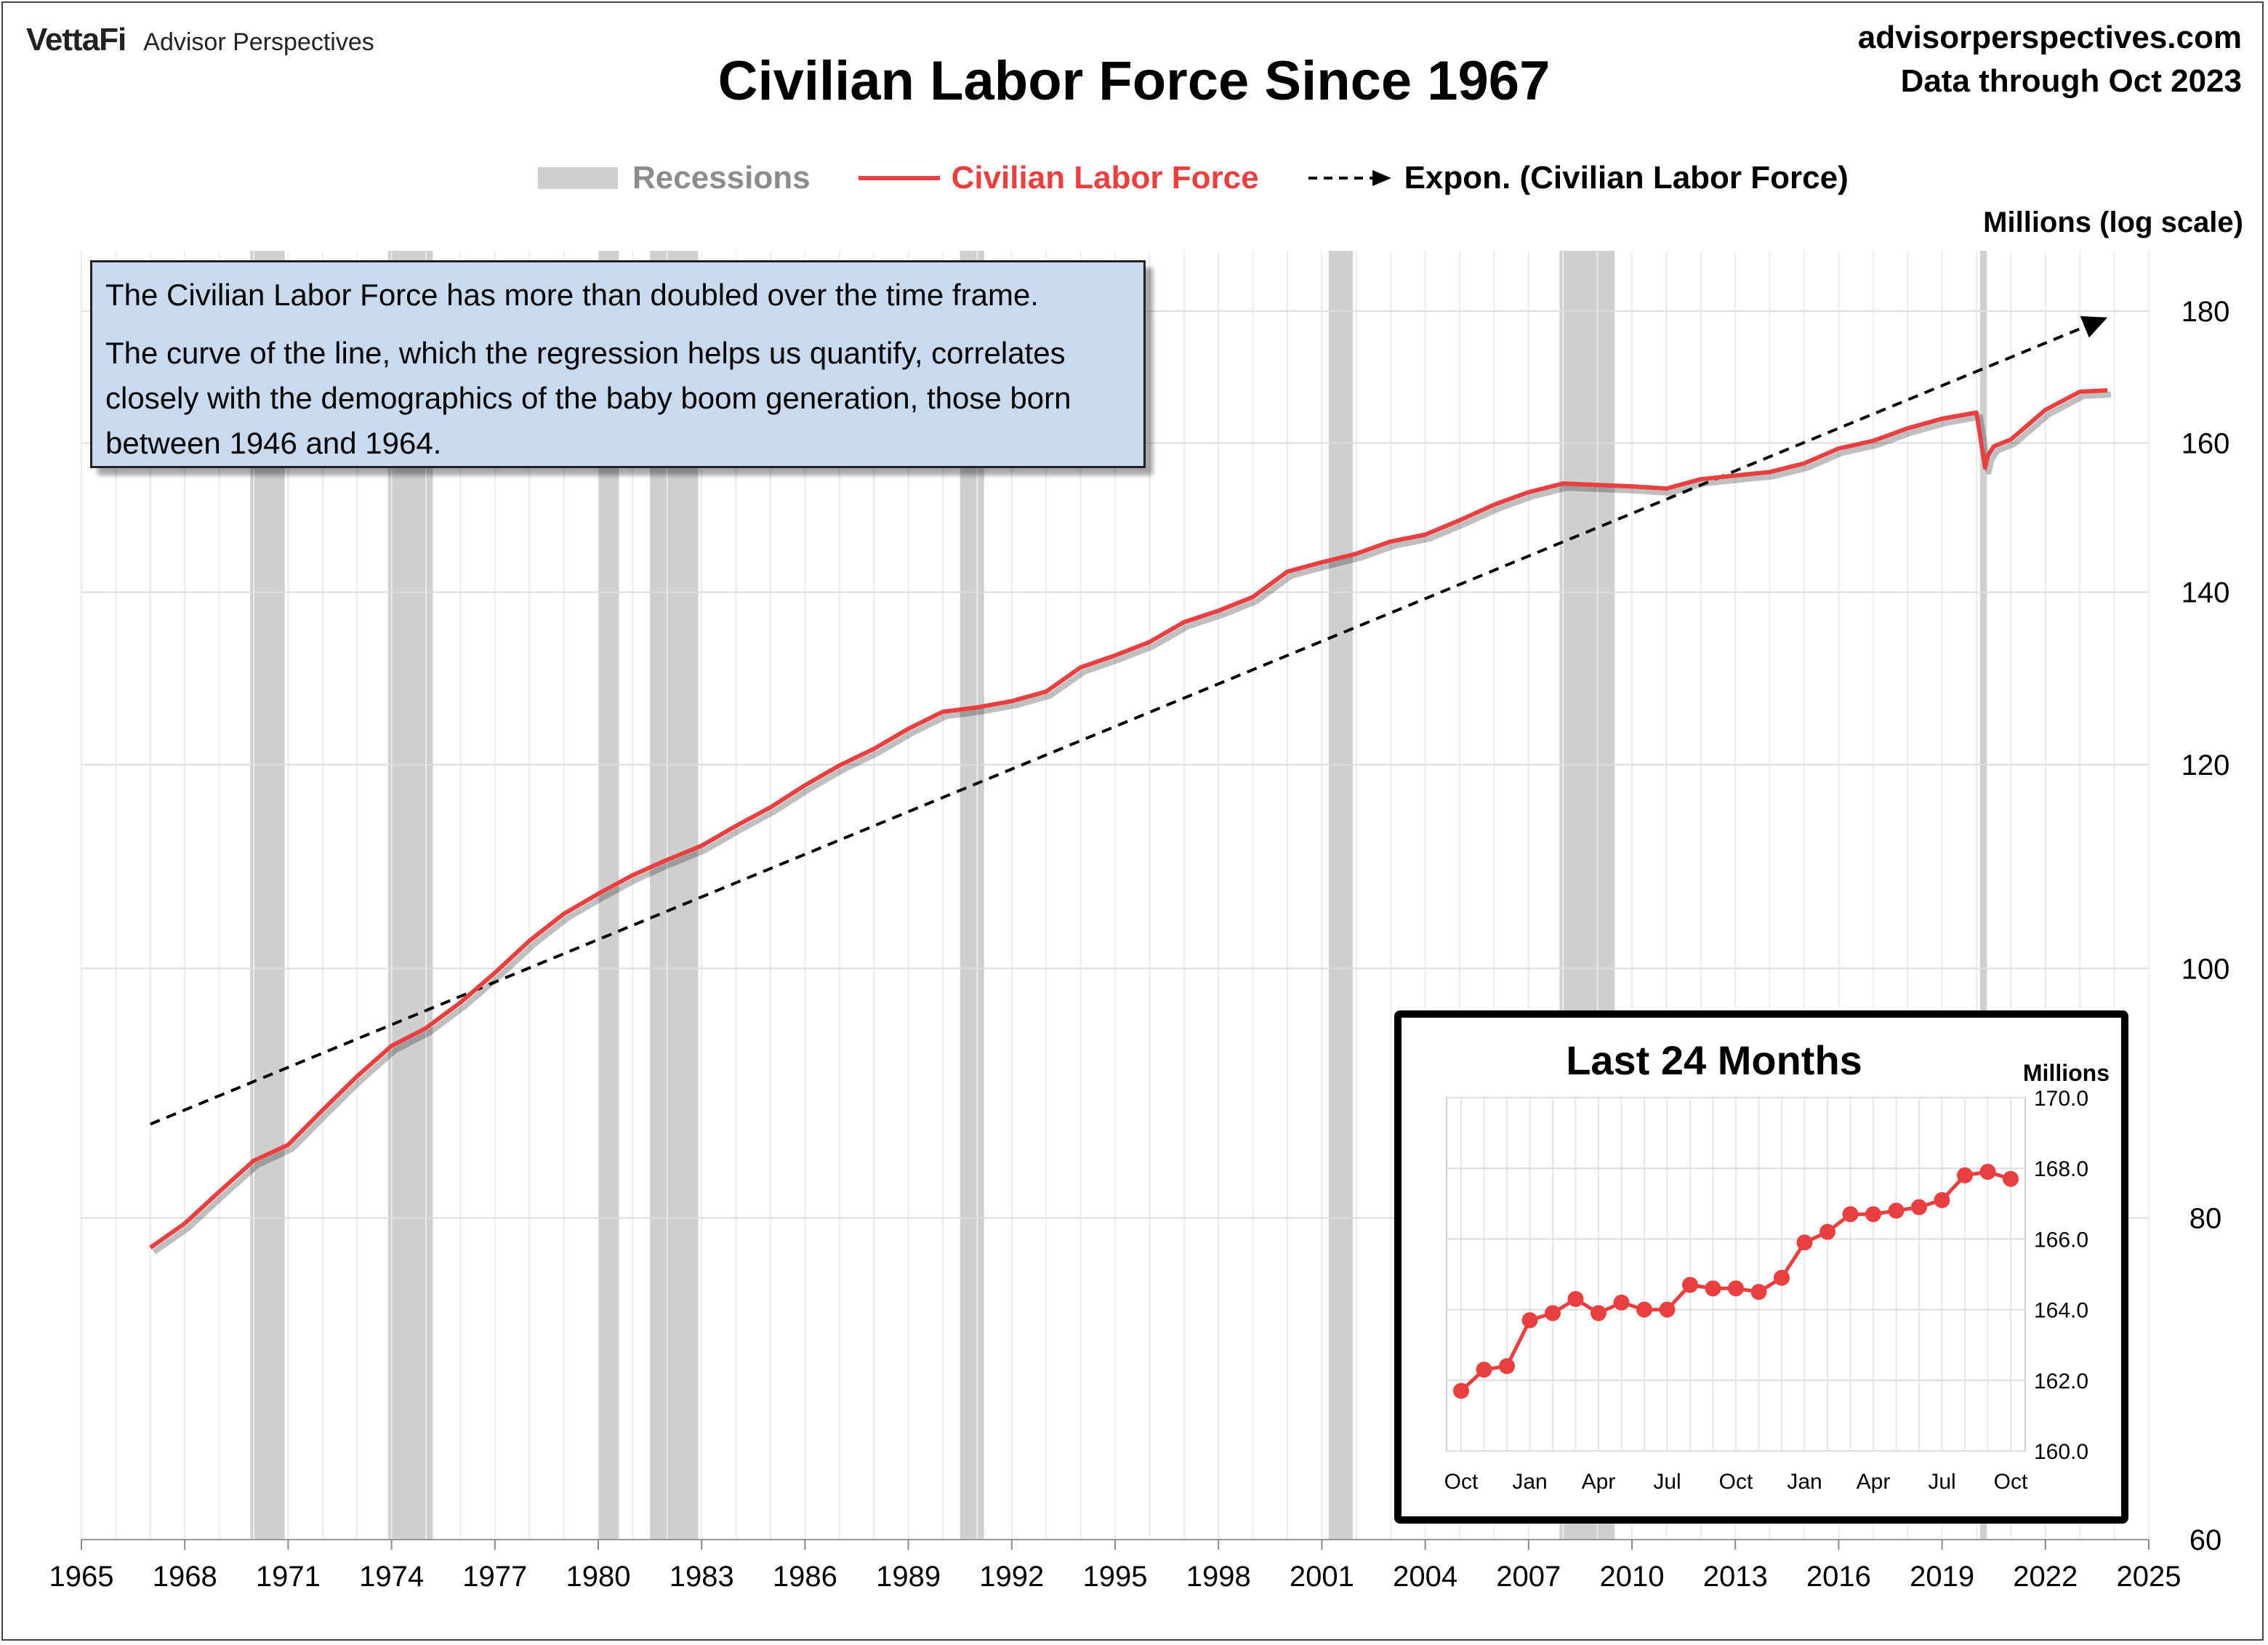  I want to click on x-tick-label: 2004, so click(1425, 1577).